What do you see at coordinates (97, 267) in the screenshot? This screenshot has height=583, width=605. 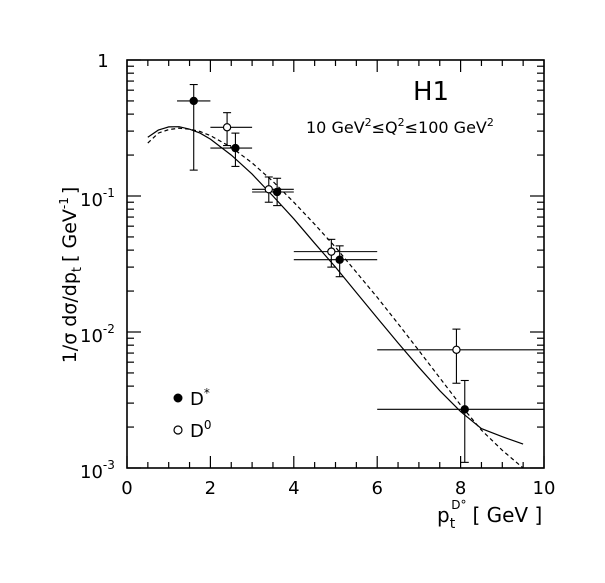 I see `y-tick-labels: 110-110-210-3` at bounding box center [97, 267].